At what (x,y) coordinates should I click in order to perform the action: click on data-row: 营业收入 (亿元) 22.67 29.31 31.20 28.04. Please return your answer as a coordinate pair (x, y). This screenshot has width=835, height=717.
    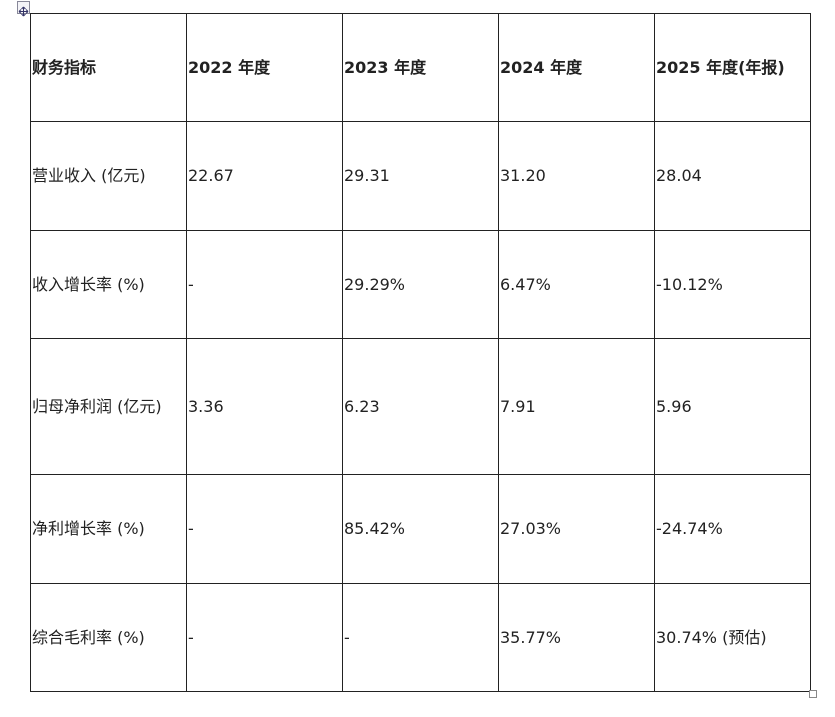
    Looking at the image, I should click on (420, 176).